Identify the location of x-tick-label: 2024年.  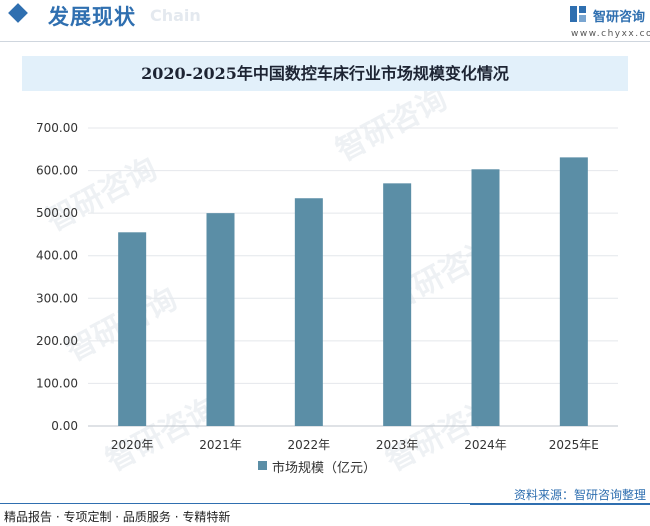
(485, 445).